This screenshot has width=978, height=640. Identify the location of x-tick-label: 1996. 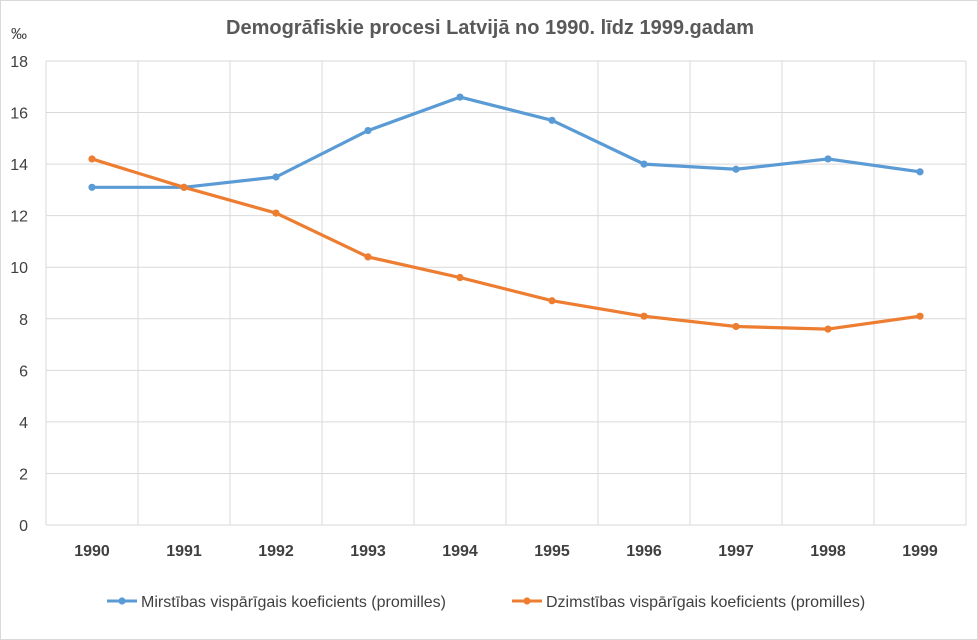
(644, 551).